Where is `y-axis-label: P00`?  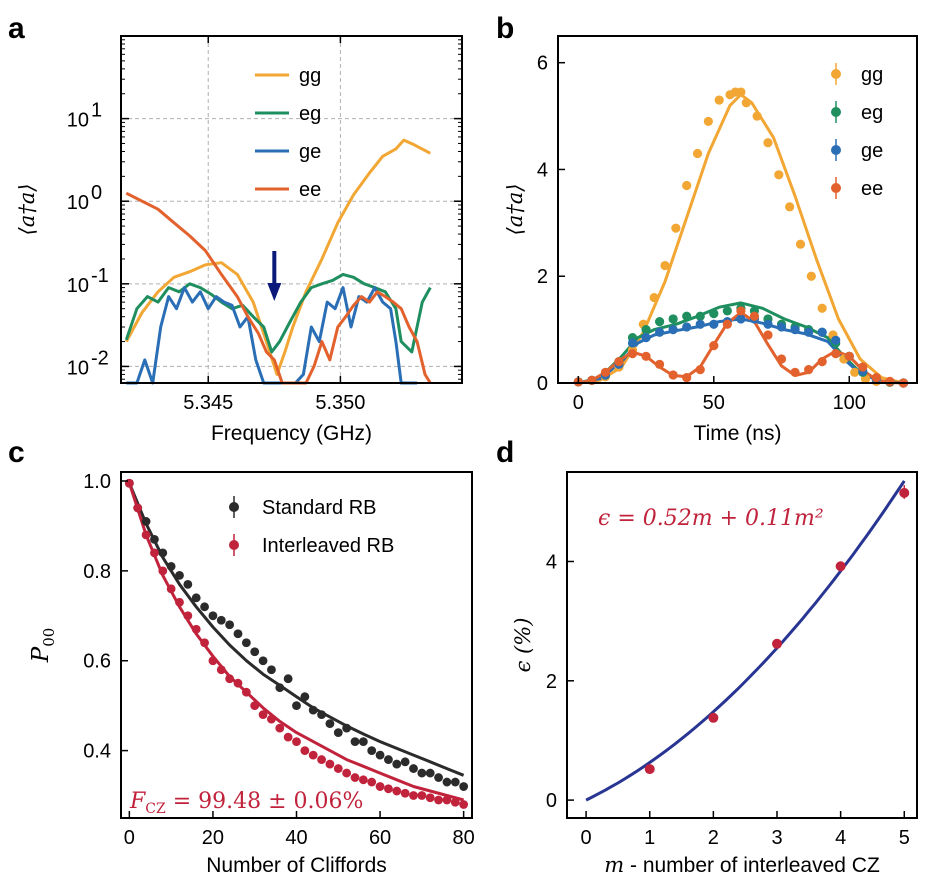 y-axis-label: P00 is located at coordinates (43, 646).